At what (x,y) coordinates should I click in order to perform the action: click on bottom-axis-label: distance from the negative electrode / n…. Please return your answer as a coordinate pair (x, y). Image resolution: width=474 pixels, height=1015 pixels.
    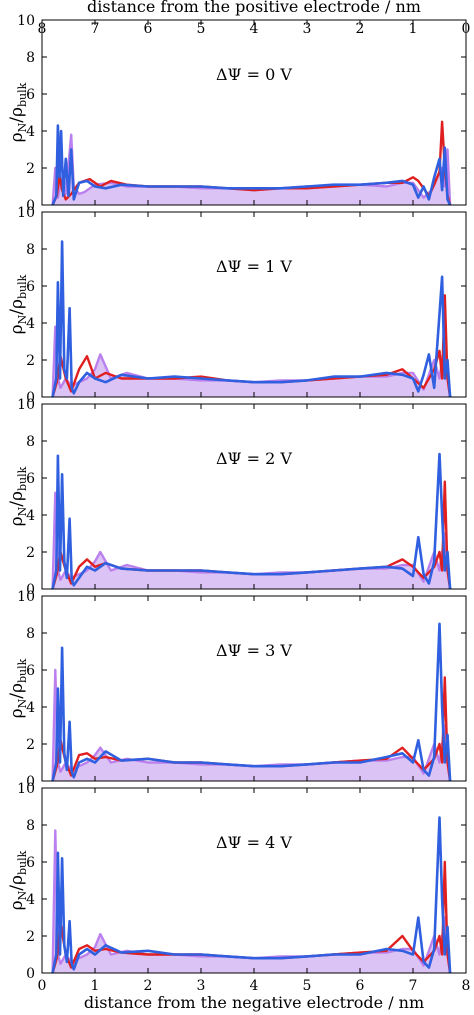
    Looking at the image, I should click on (254, 1002).